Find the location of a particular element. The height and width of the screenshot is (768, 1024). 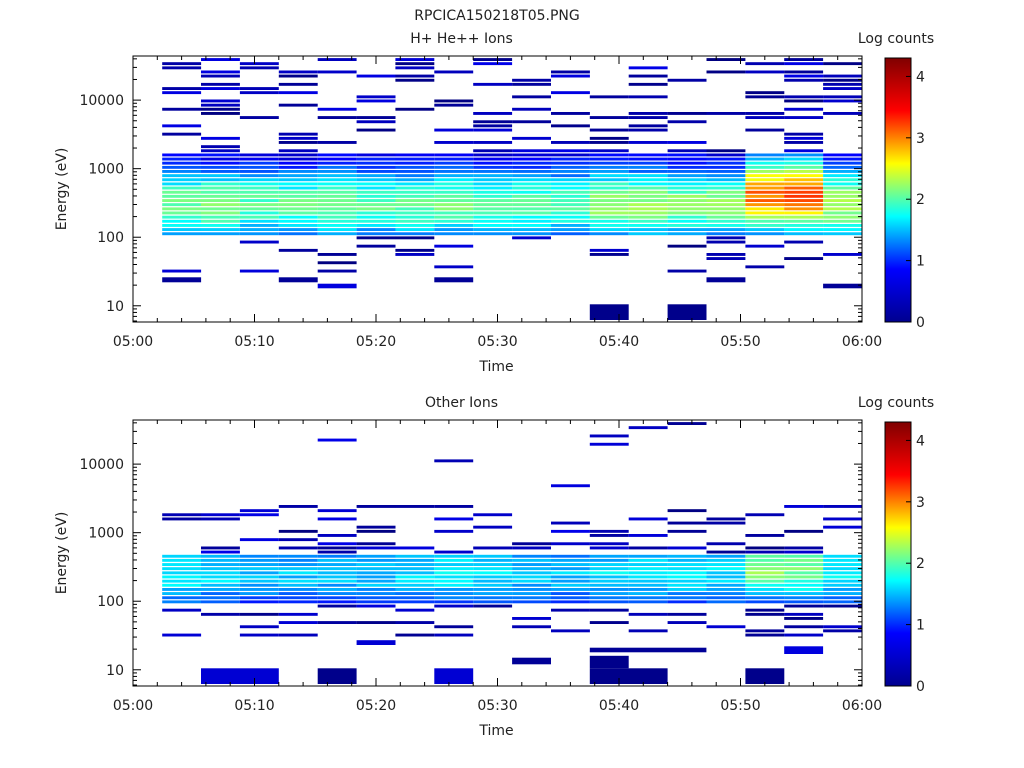

panel-title: Other Ions is located at coordinates (461, 403).